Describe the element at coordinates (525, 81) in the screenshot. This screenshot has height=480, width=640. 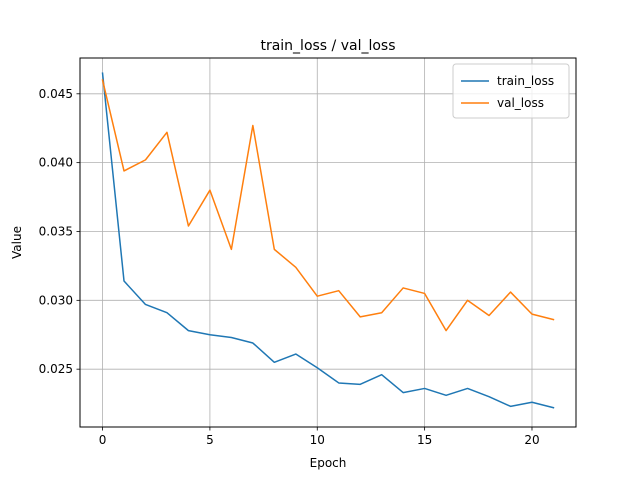
I see `legend-label-train-loss: train_loss` at that location.